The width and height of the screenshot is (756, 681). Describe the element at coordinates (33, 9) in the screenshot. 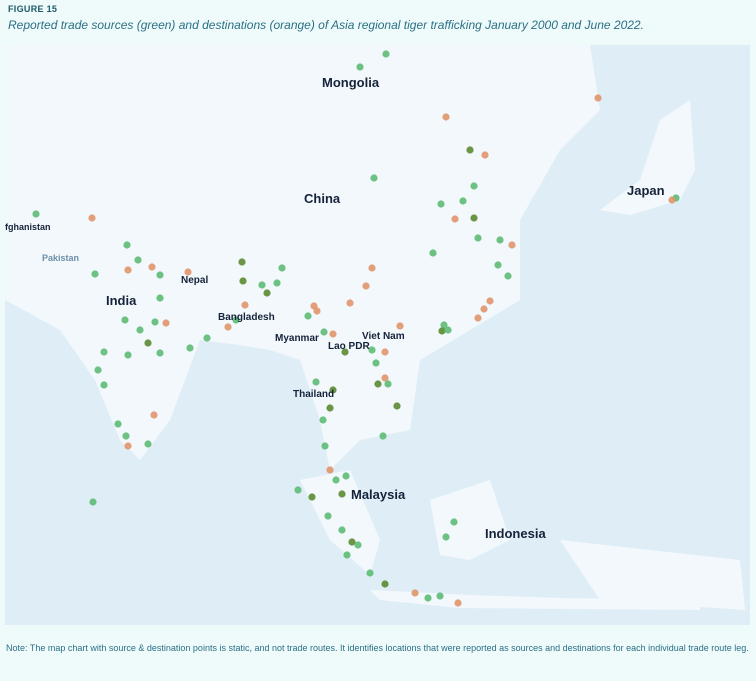

I see `figure-label: FIGURE 15` at that location.